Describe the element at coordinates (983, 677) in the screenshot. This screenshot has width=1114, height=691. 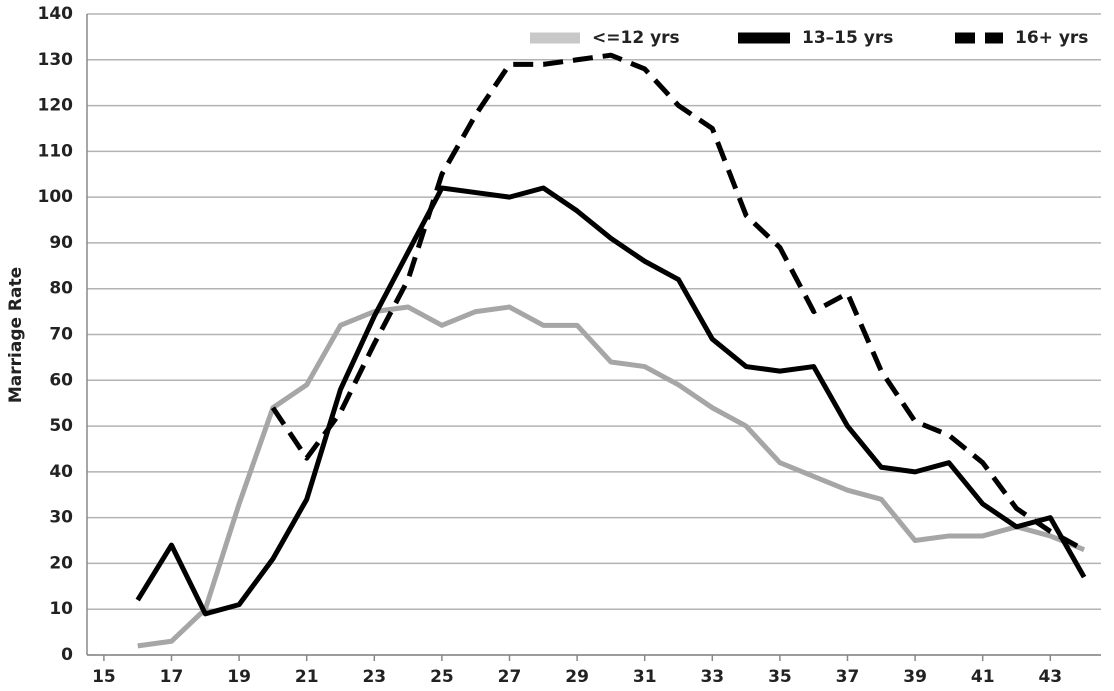
I see `x-tick-label: 41` at that location.